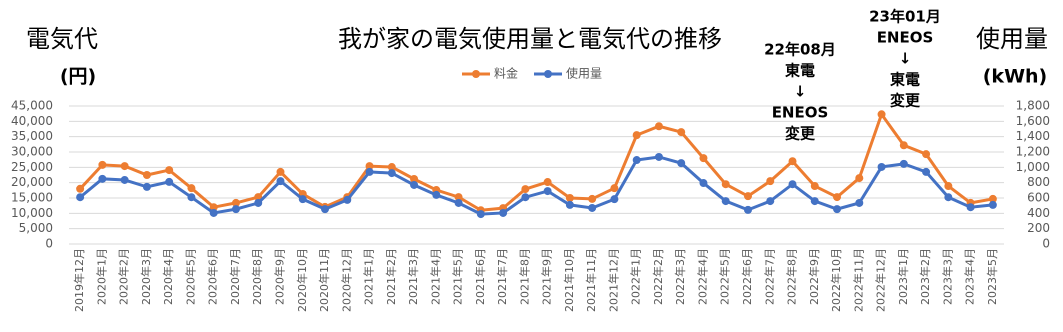 The height and width of the screenshot is (332, 1063). What do you see at coordinates (413, 276) in the screenshot?
I see `x-tick-label: 2021年3月` at bounding box center [413, 276].